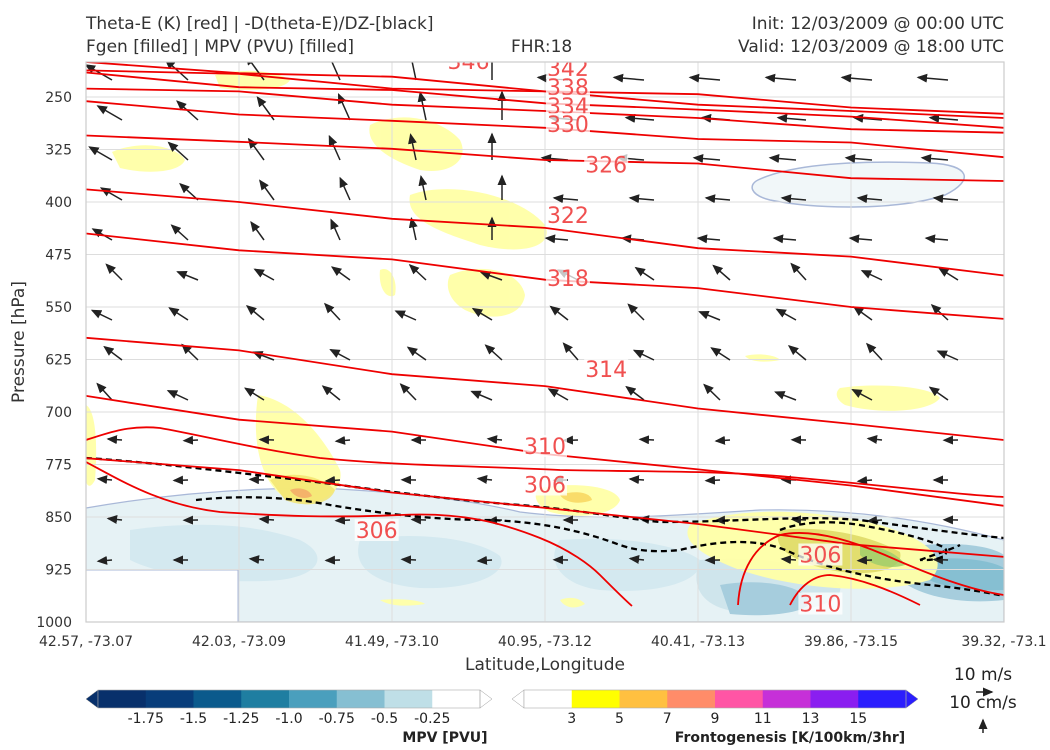 Image resolution: width=1050 pixels, height=750 pixels. Describe the element at coordinates (542, 47) in the screenshot. I see `forecast-hour: FHR:18` at that location.